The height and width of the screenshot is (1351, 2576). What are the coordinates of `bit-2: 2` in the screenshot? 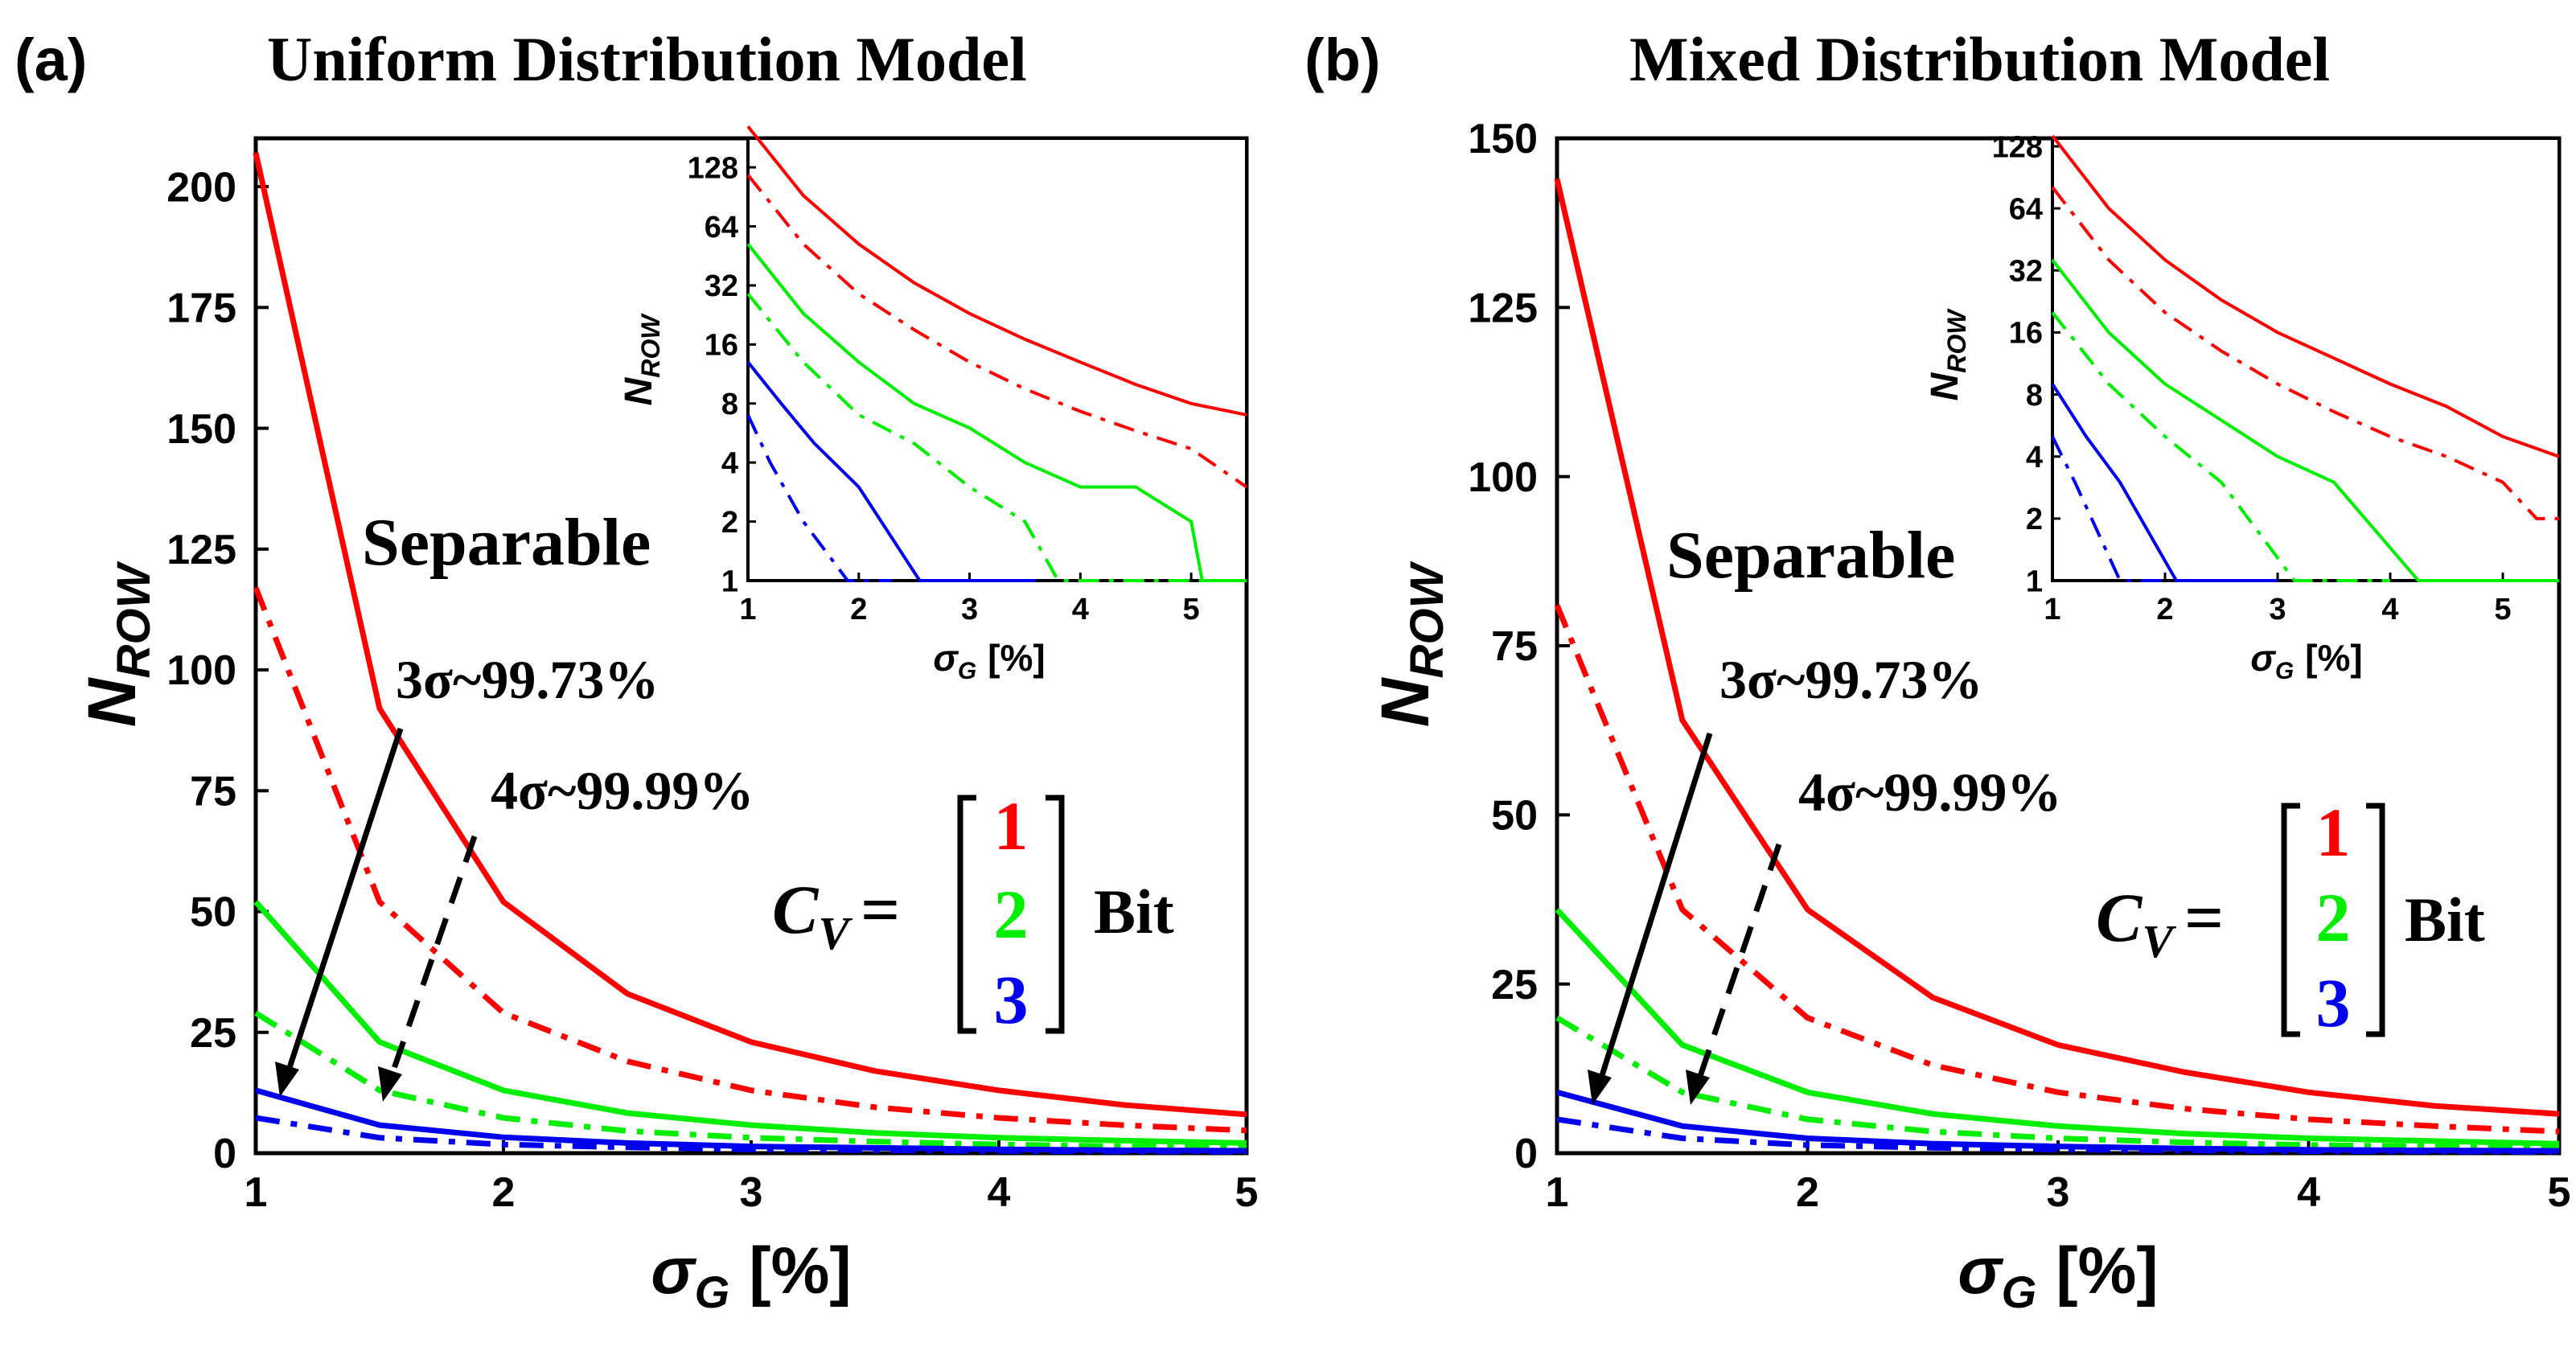 It's located at (2333, 918).